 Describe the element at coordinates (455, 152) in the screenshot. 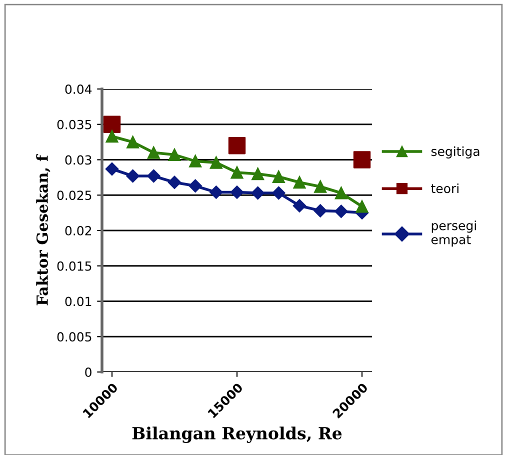

I see `legend-label: segitiga` at that location.